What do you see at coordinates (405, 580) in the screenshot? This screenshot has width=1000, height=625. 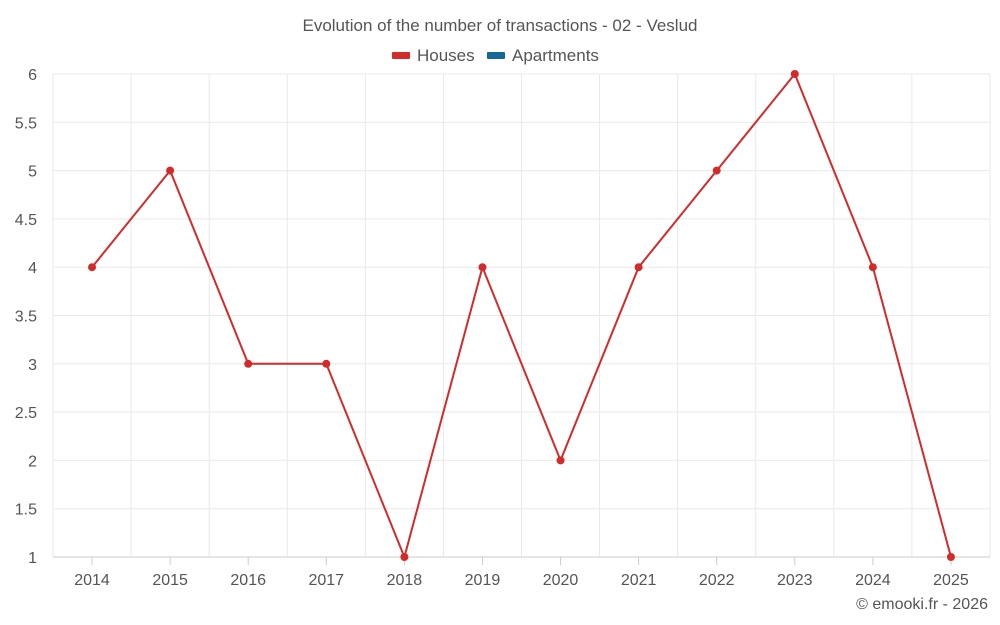 I see `x-tick-label: 2018` at bounding box center [405, 580].